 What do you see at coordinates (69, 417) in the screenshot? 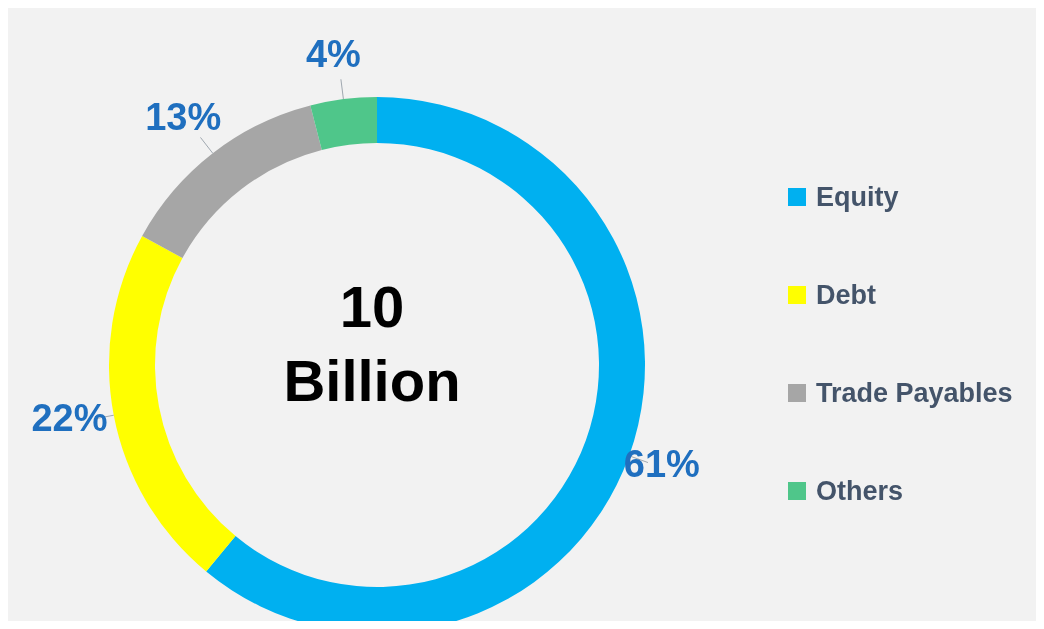
I see `data-label: 22%` at bounding box center [69, 417].